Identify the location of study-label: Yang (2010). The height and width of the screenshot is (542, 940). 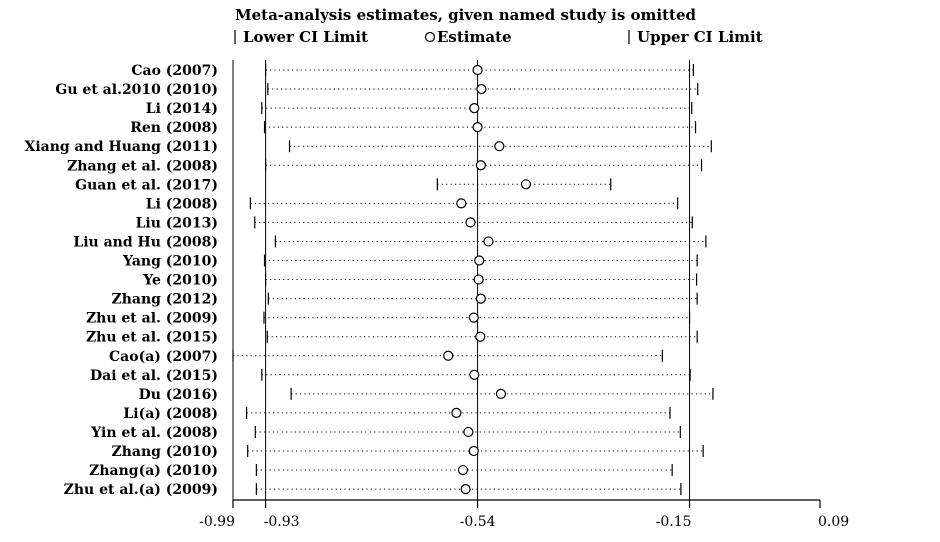
(170, 262).